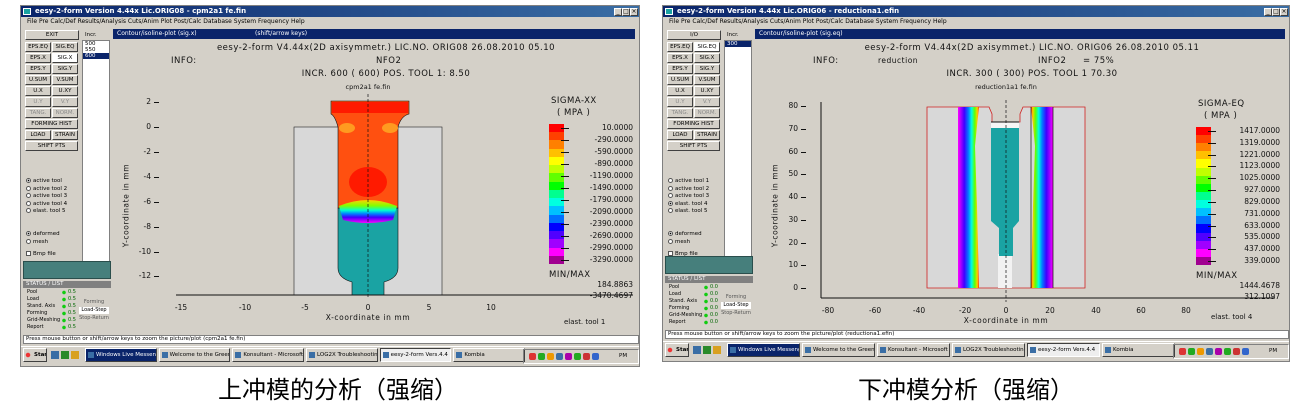 The height and width of the screenshot is (410, 1307). I want to click on status-side-item: Forming, so click(94, 302).